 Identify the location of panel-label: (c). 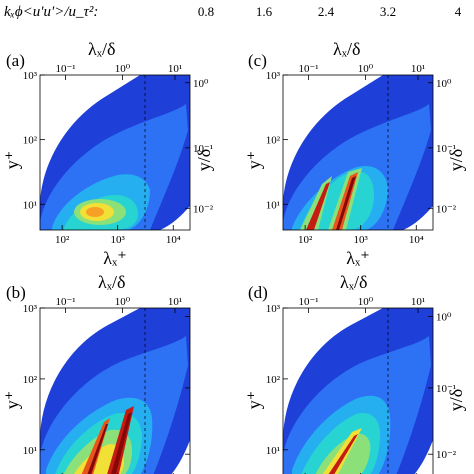
(257, 60).